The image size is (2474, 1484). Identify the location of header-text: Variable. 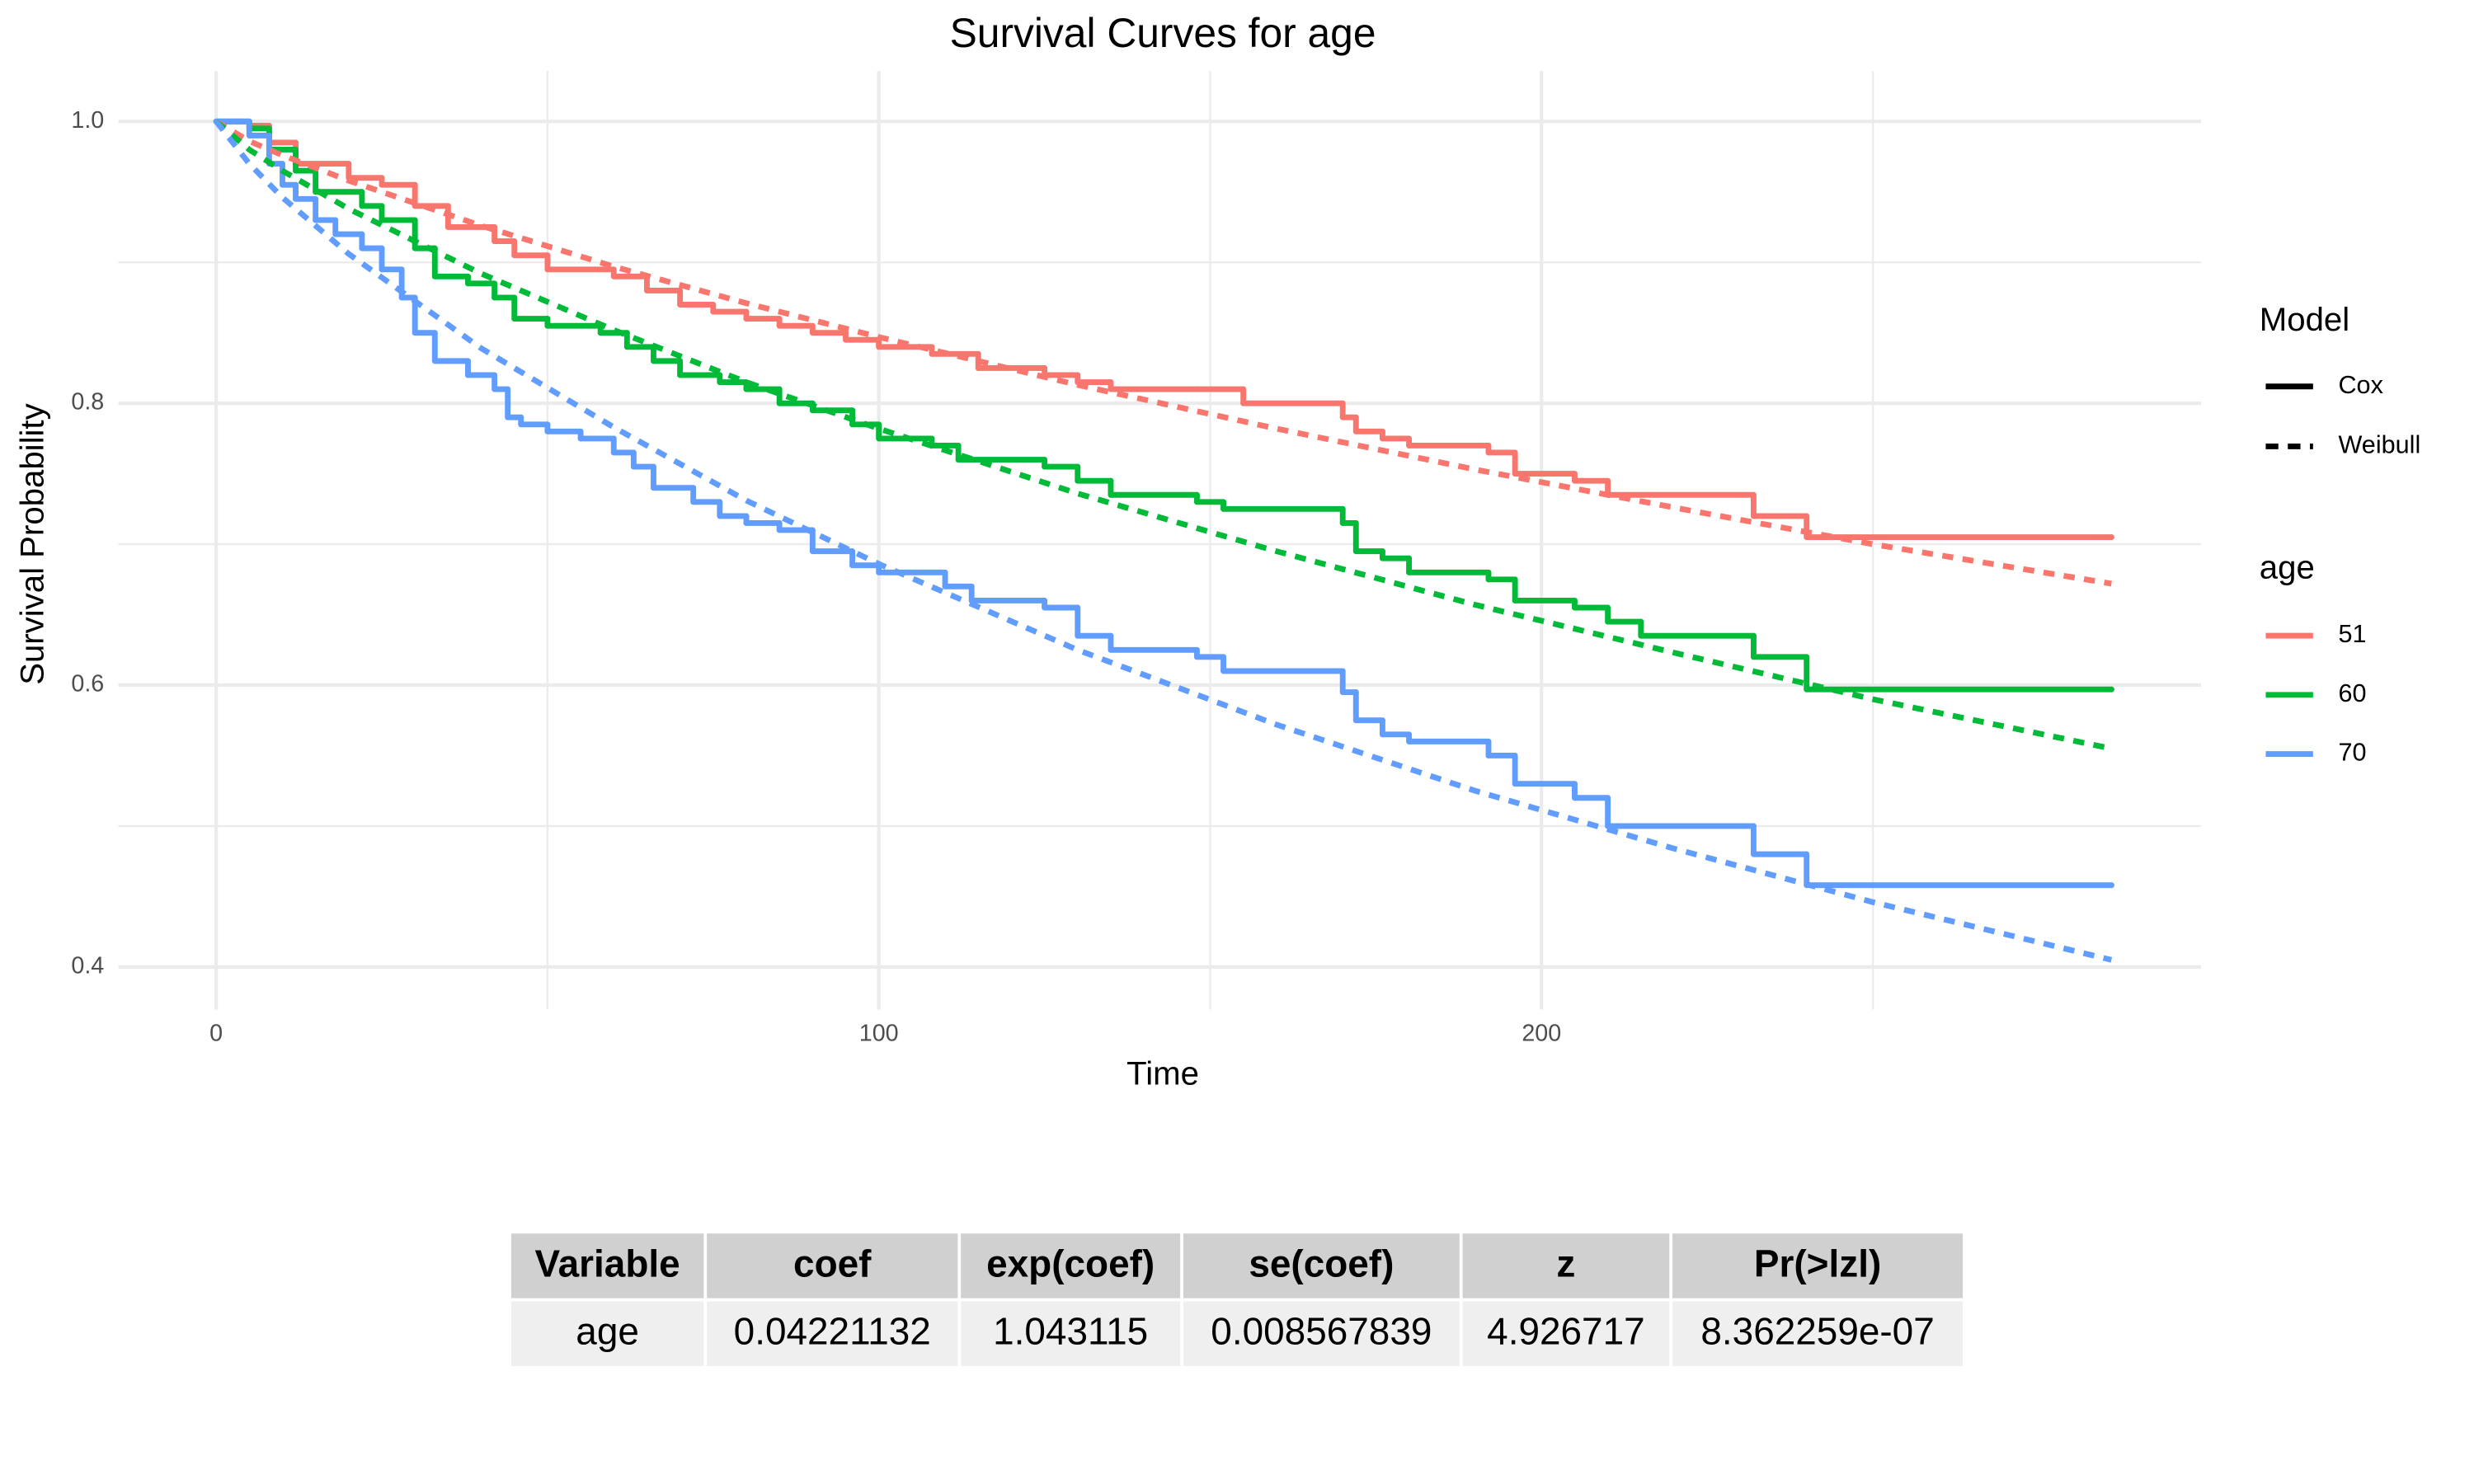
(607, 1263).